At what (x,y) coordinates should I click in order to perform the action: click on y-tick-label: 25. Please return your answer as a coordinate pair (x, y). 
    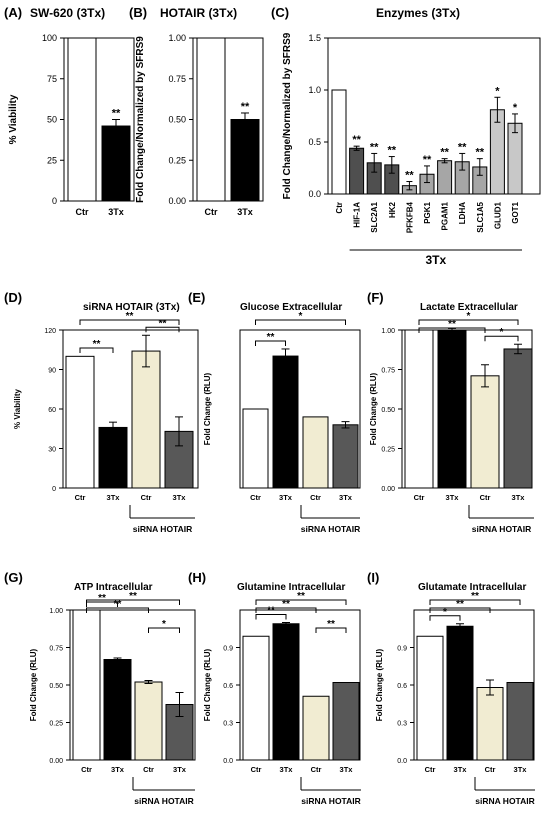
    Looking at the image, I should click on (52, 160).